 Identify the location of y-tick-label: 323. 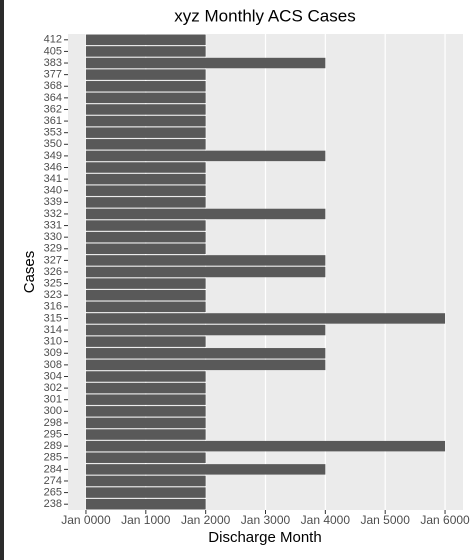
(53, 295).